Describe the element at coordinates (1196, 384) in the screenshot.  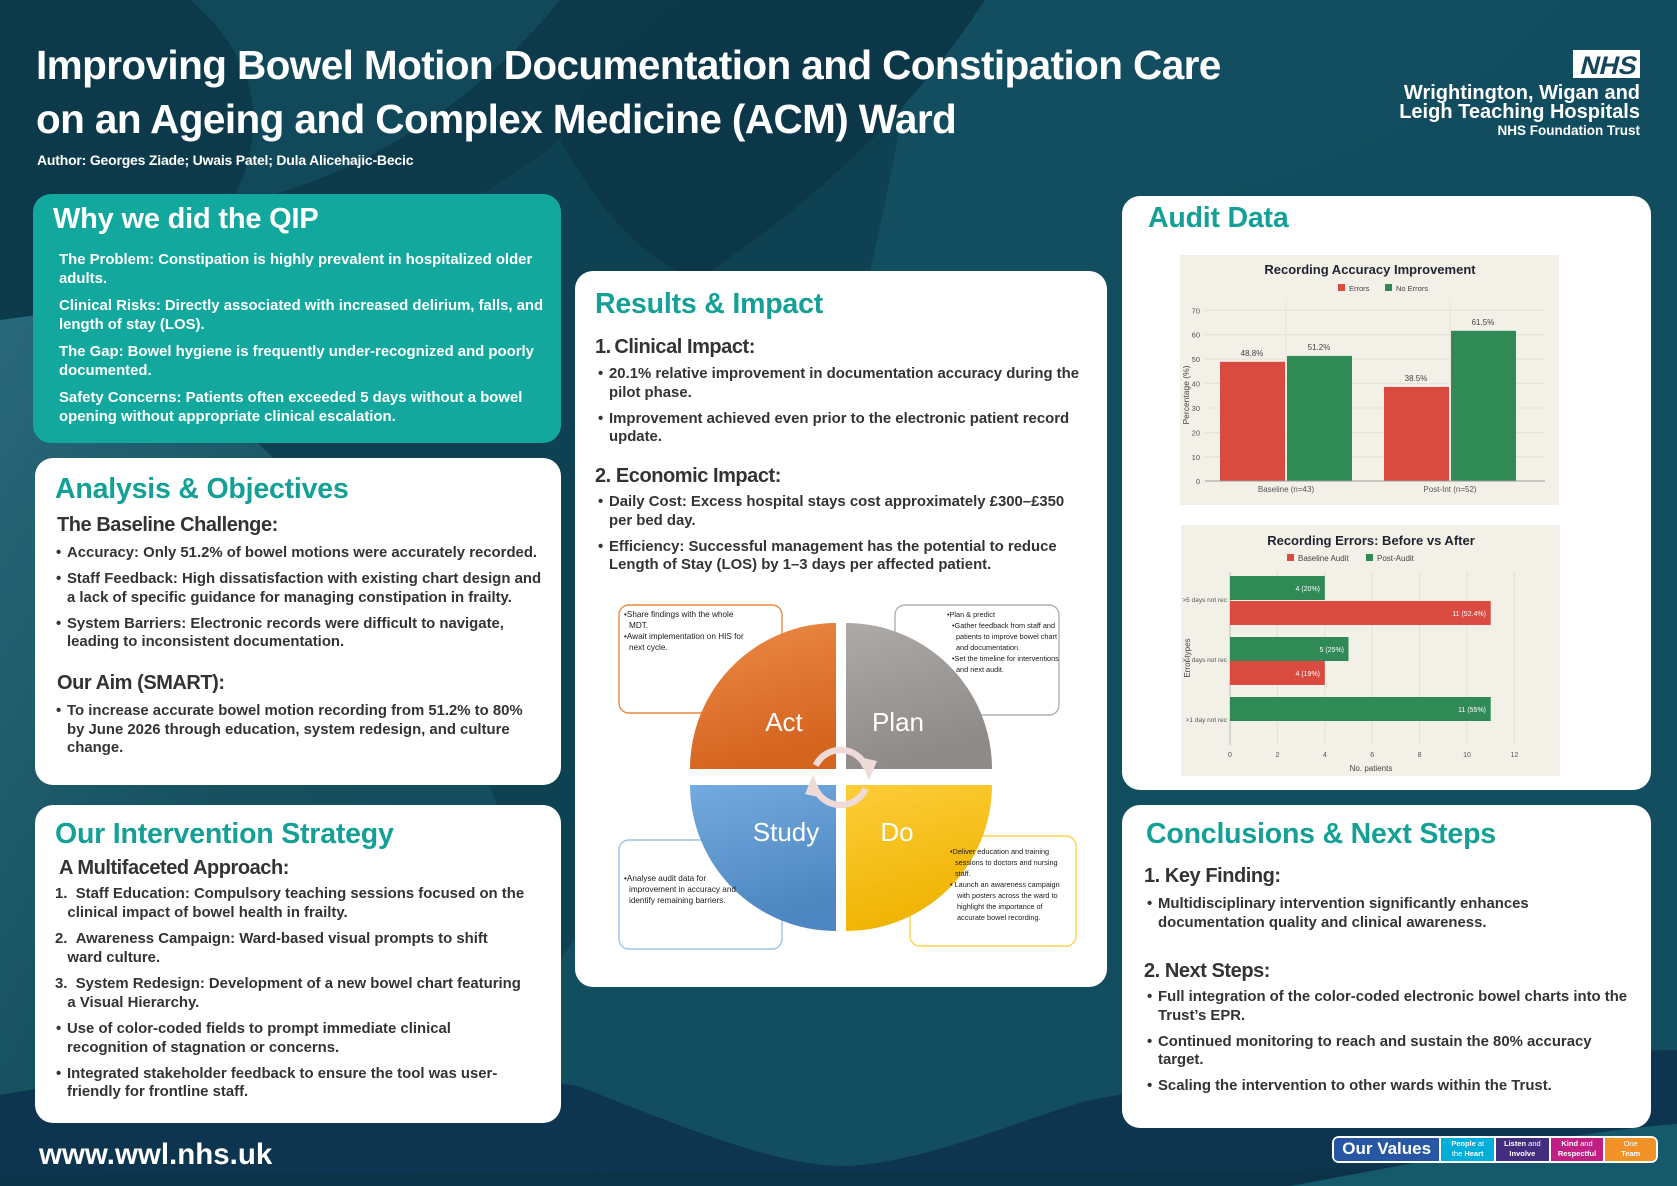
I see `svg-text: 40` at that location.